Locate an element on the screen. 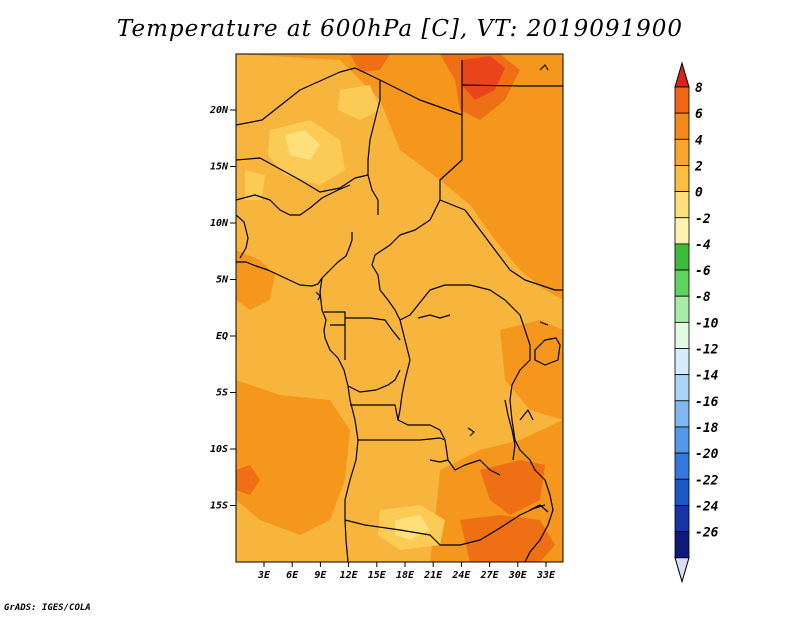  colorbar-label: -18 is located at coordinates (707, 428).